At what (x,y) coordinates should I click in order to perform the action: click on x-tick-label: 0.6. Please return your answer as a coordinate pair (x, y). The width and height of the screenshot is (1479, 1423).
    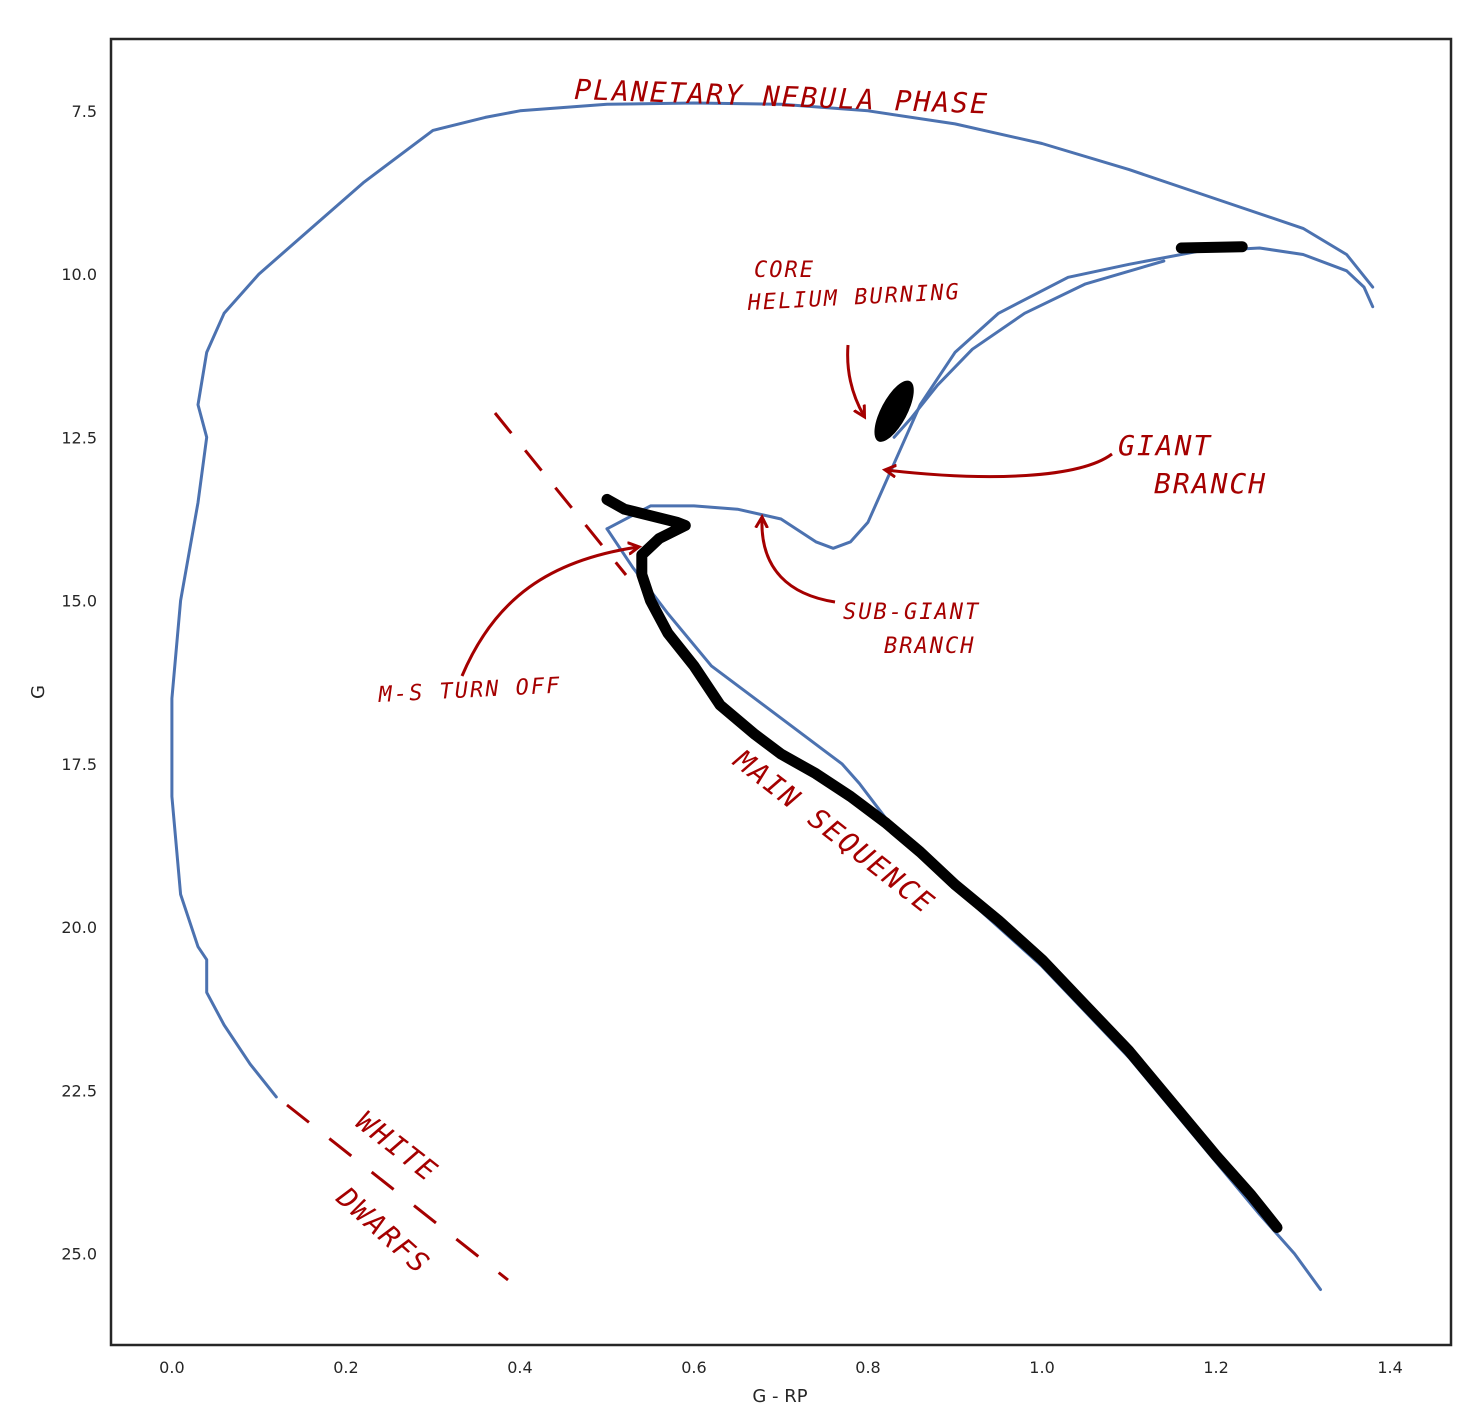
    Looking at the image, I should click on (693, 1367).